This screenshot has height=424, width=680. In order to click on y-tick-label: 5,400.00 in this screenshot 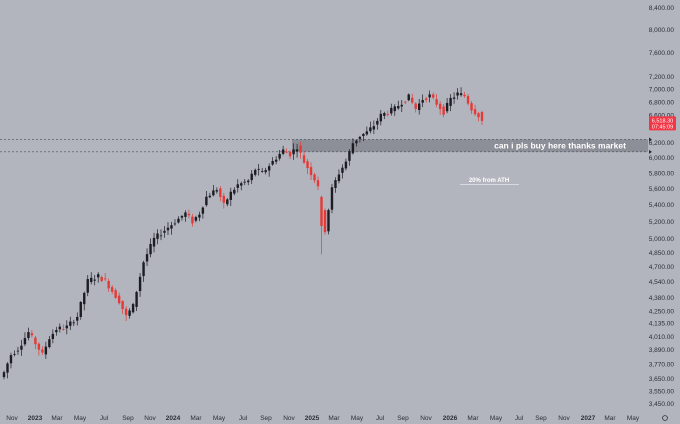, I will do `click(662, 205)`.